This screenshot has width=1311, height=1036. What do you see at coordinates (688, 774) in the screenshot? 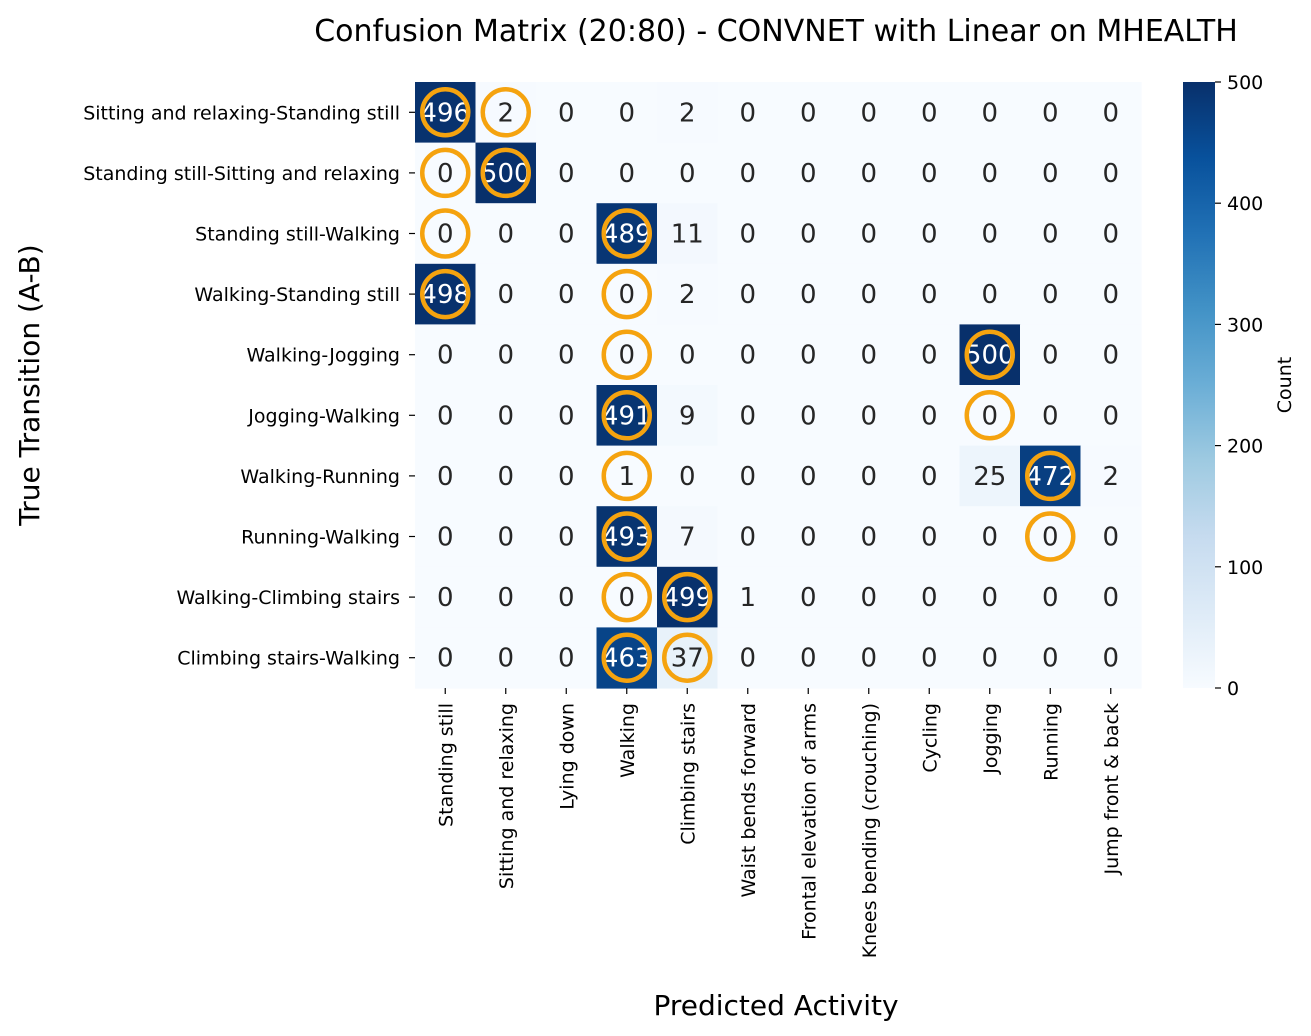
I see `x-tick-label: Climbing stairs` at bounding box center [688, 774].